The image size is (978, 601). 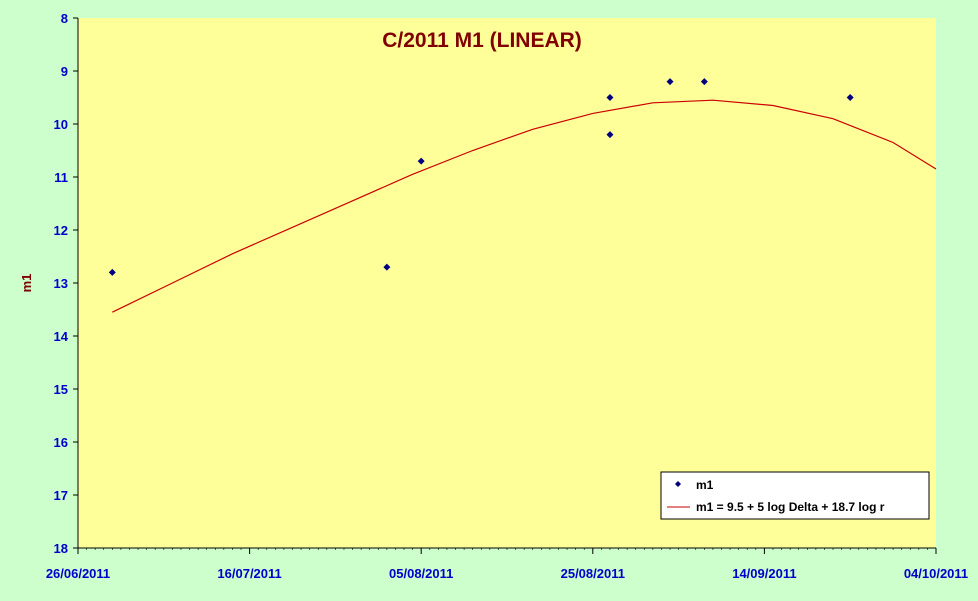 I want to click on y-tick-label: 17, so click(x=61, y=495).